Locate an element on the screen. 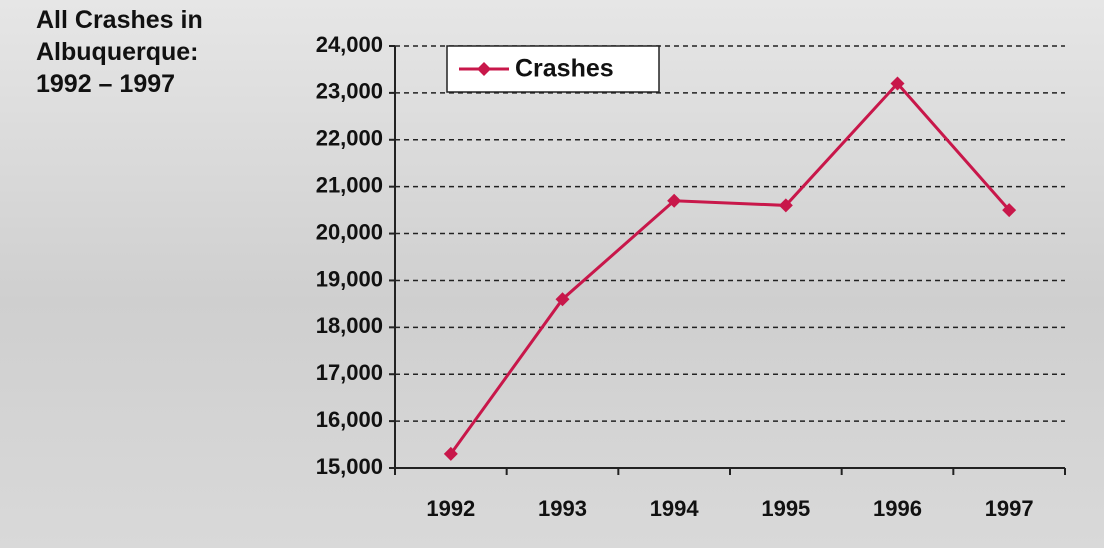 This screenshot has height=548, width=1104. y-tick-label: 21,000 is located at coordinates (349, 184).